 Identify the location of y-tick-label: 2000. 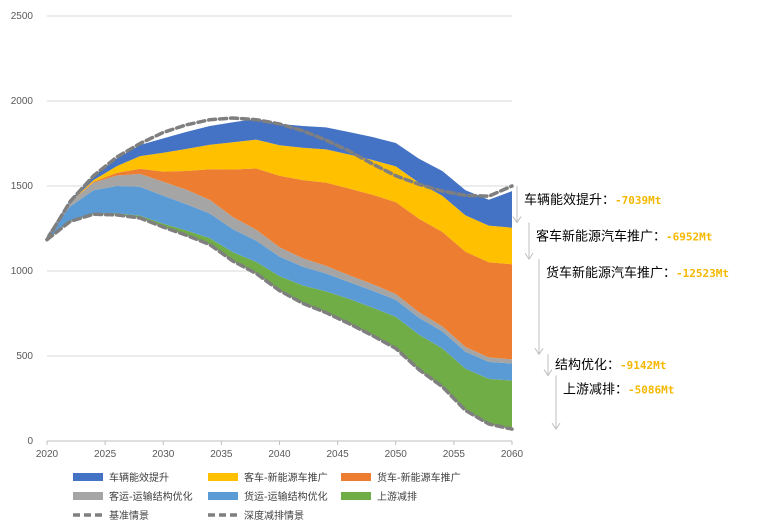
(22, 101).